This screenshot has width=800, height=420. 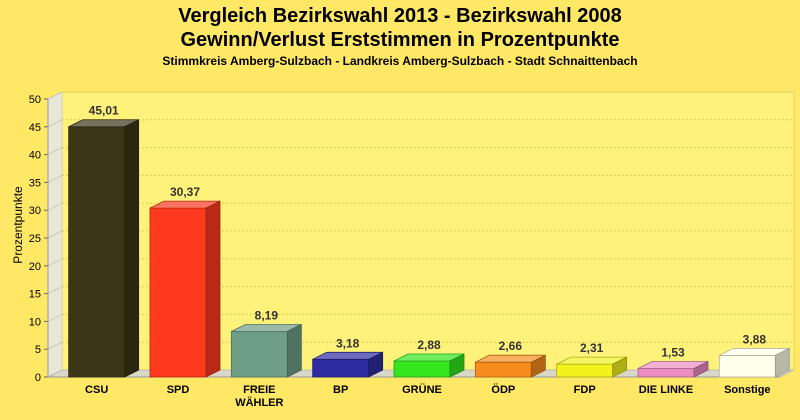 What do you see at coordinates (267, 315) in the screenshot?
I see `data-label: 8,19` at bounding box center [267, 315].